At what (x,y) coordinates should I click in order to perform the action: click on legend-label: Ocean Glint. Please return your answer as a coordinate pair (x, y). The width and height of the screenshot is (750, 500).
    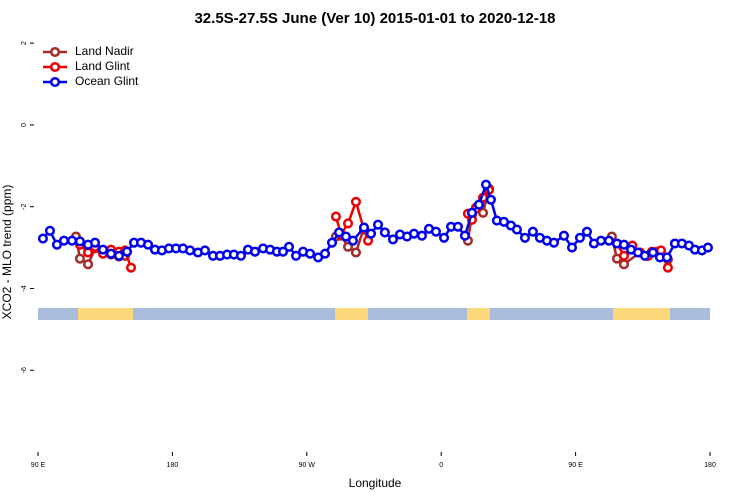
    Looking at the image, I should click on (107, 81).